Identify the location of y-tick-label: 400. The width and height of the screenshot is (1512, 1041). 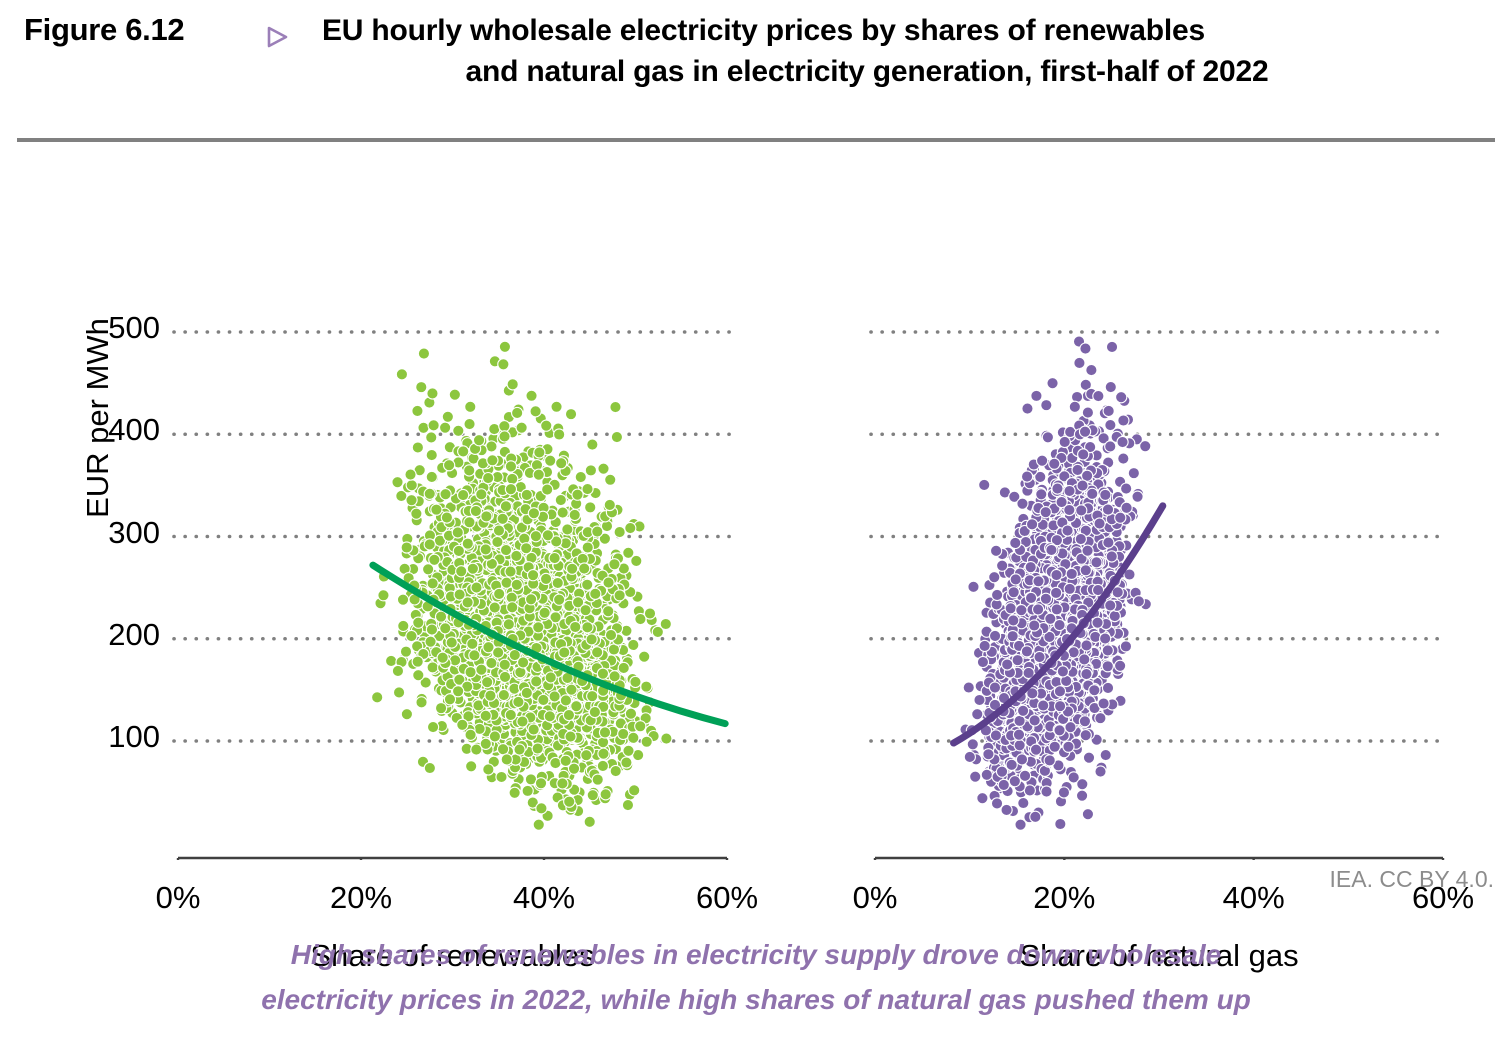
(134, 430).